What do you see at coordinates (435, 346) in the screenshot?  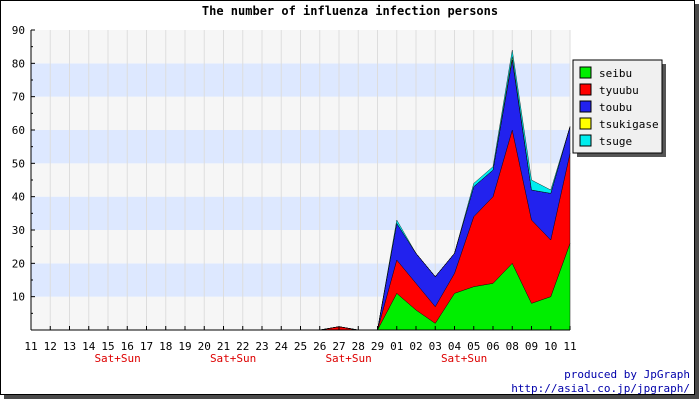 I see `x-tick-label: 03` at bounding box center [435, 346].